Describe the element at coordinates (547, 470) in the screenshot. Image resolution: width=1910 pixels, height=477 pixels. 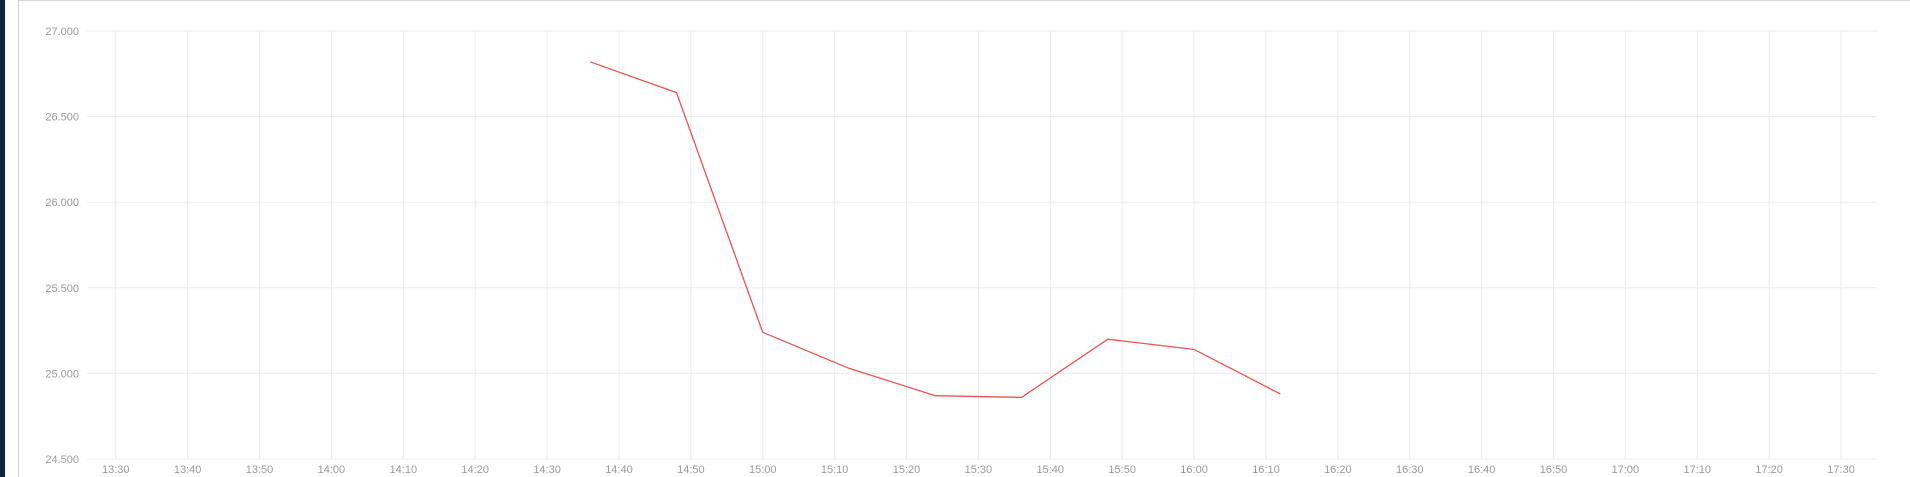
I see `x-tick-label: 14:30` at that location.